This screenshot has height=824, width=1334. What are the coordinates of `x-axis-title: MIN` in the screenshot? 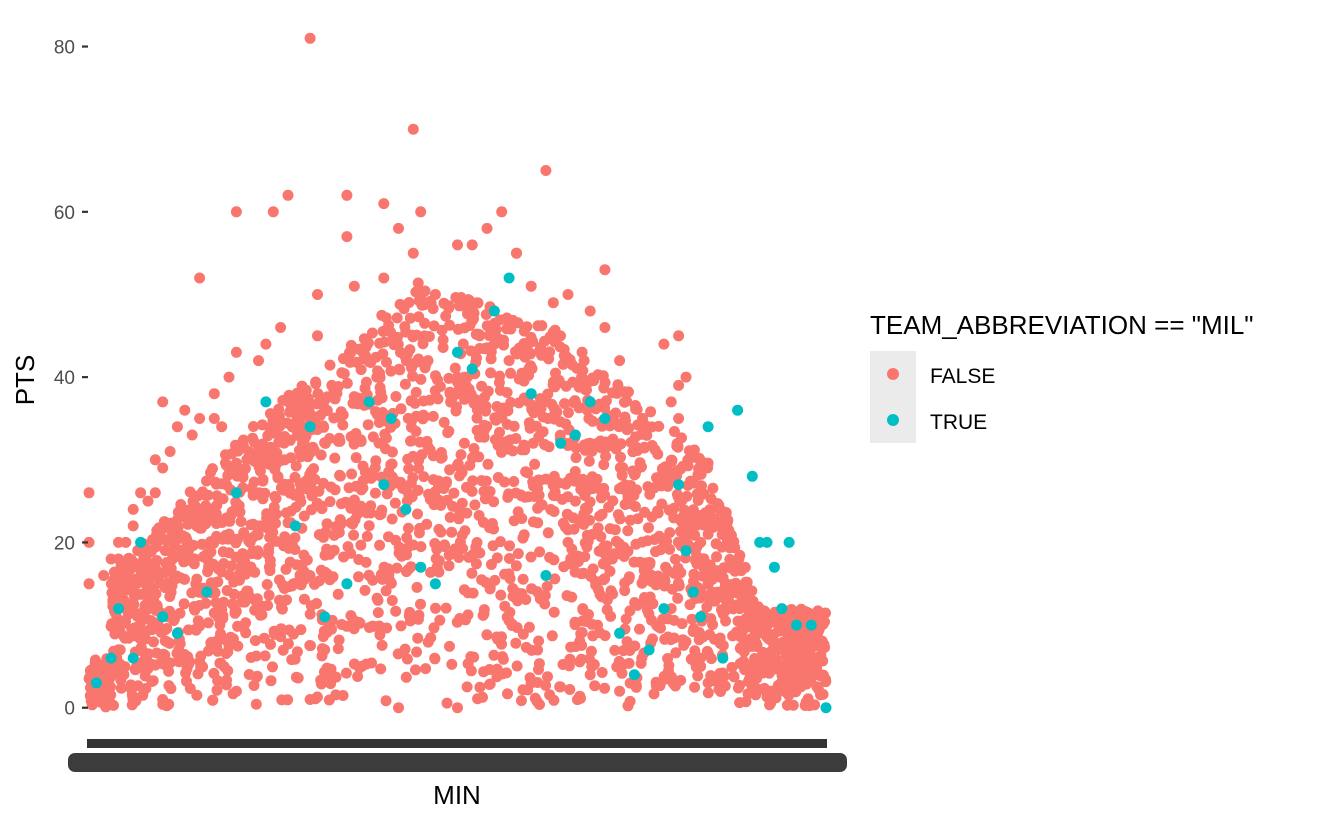 It's located at (457, 795).